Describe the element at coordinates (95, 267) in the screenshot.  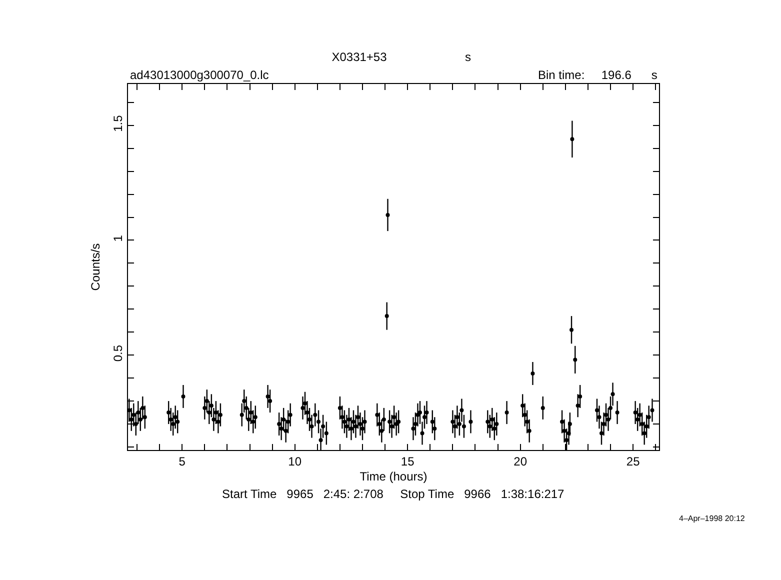
I see `y-axis-title: Counts/s` at that location.